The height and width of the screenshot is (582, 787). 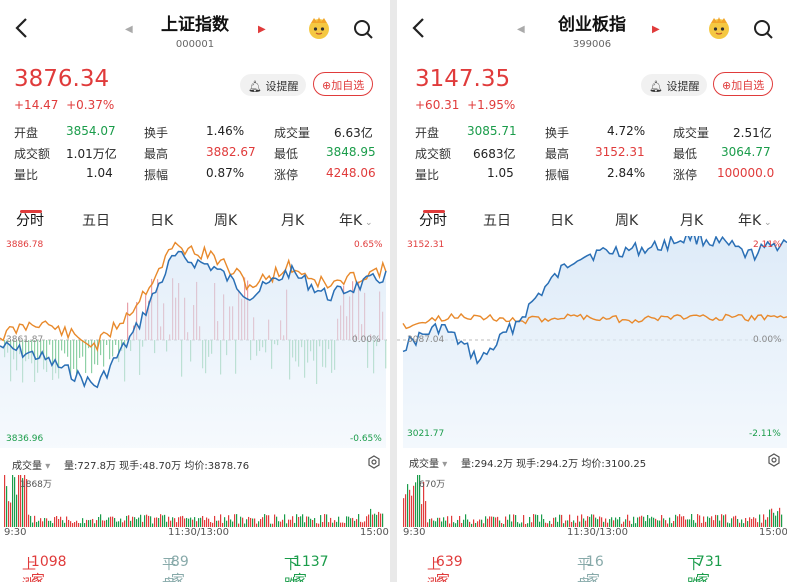 What do you see at coordinates (348, 85) in the screenshot?
I see `add-watchlist-label: 加自选` at bounding box center [348, 85].